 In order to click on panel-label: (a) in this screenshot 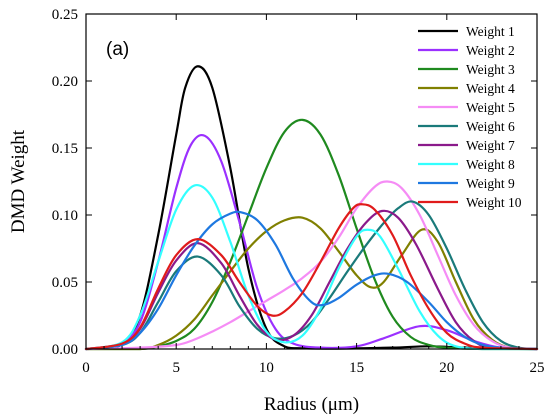, I will do `click(117, 49)`.